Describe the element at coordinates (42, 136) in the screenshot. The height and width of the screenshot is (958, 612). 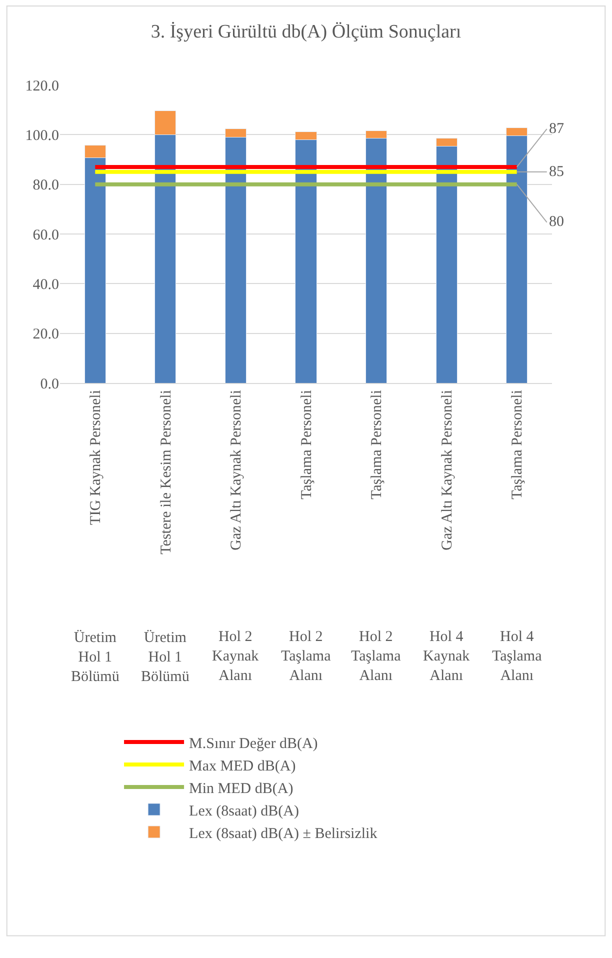
I see `y-tick-label: 100.0` at that location.